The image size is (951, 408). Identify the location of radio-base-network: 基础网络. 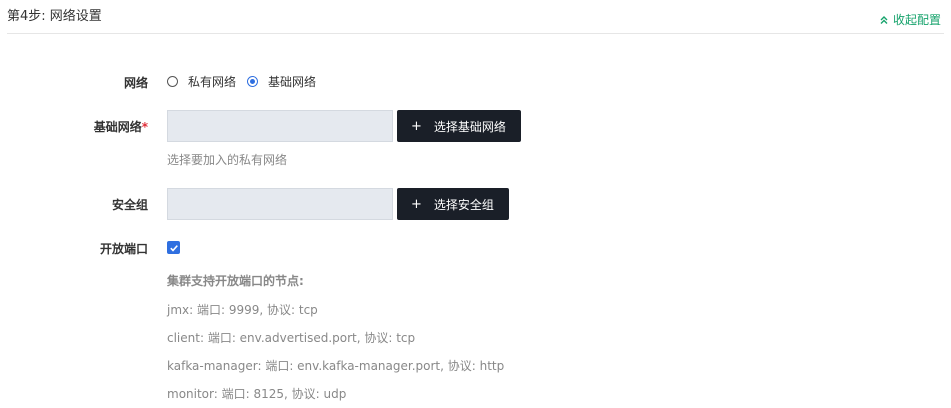
(281, 81).